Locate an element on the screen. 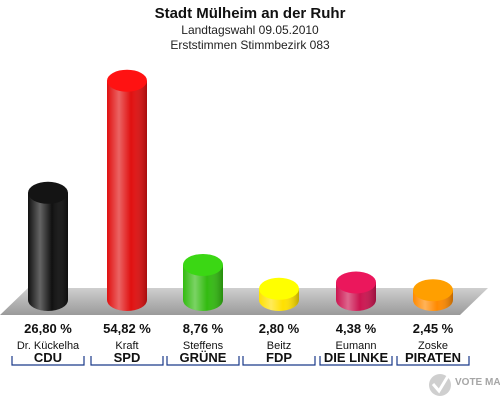 Image resolution: width=500 pixels, height=400 pixels. party-label: PIRATEN is located at coordinates (433, 357).